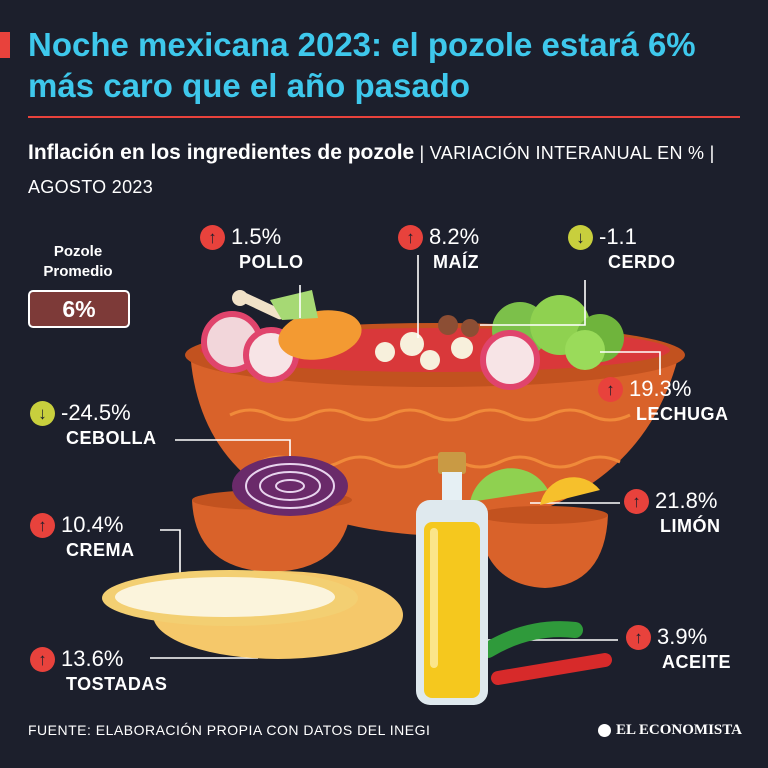 The height and width of the screenshot is (768, 768). Describe the element at coordinates (117, 684) in the screenshot. I see `category-tostadas: TOSTADAS` at that location.